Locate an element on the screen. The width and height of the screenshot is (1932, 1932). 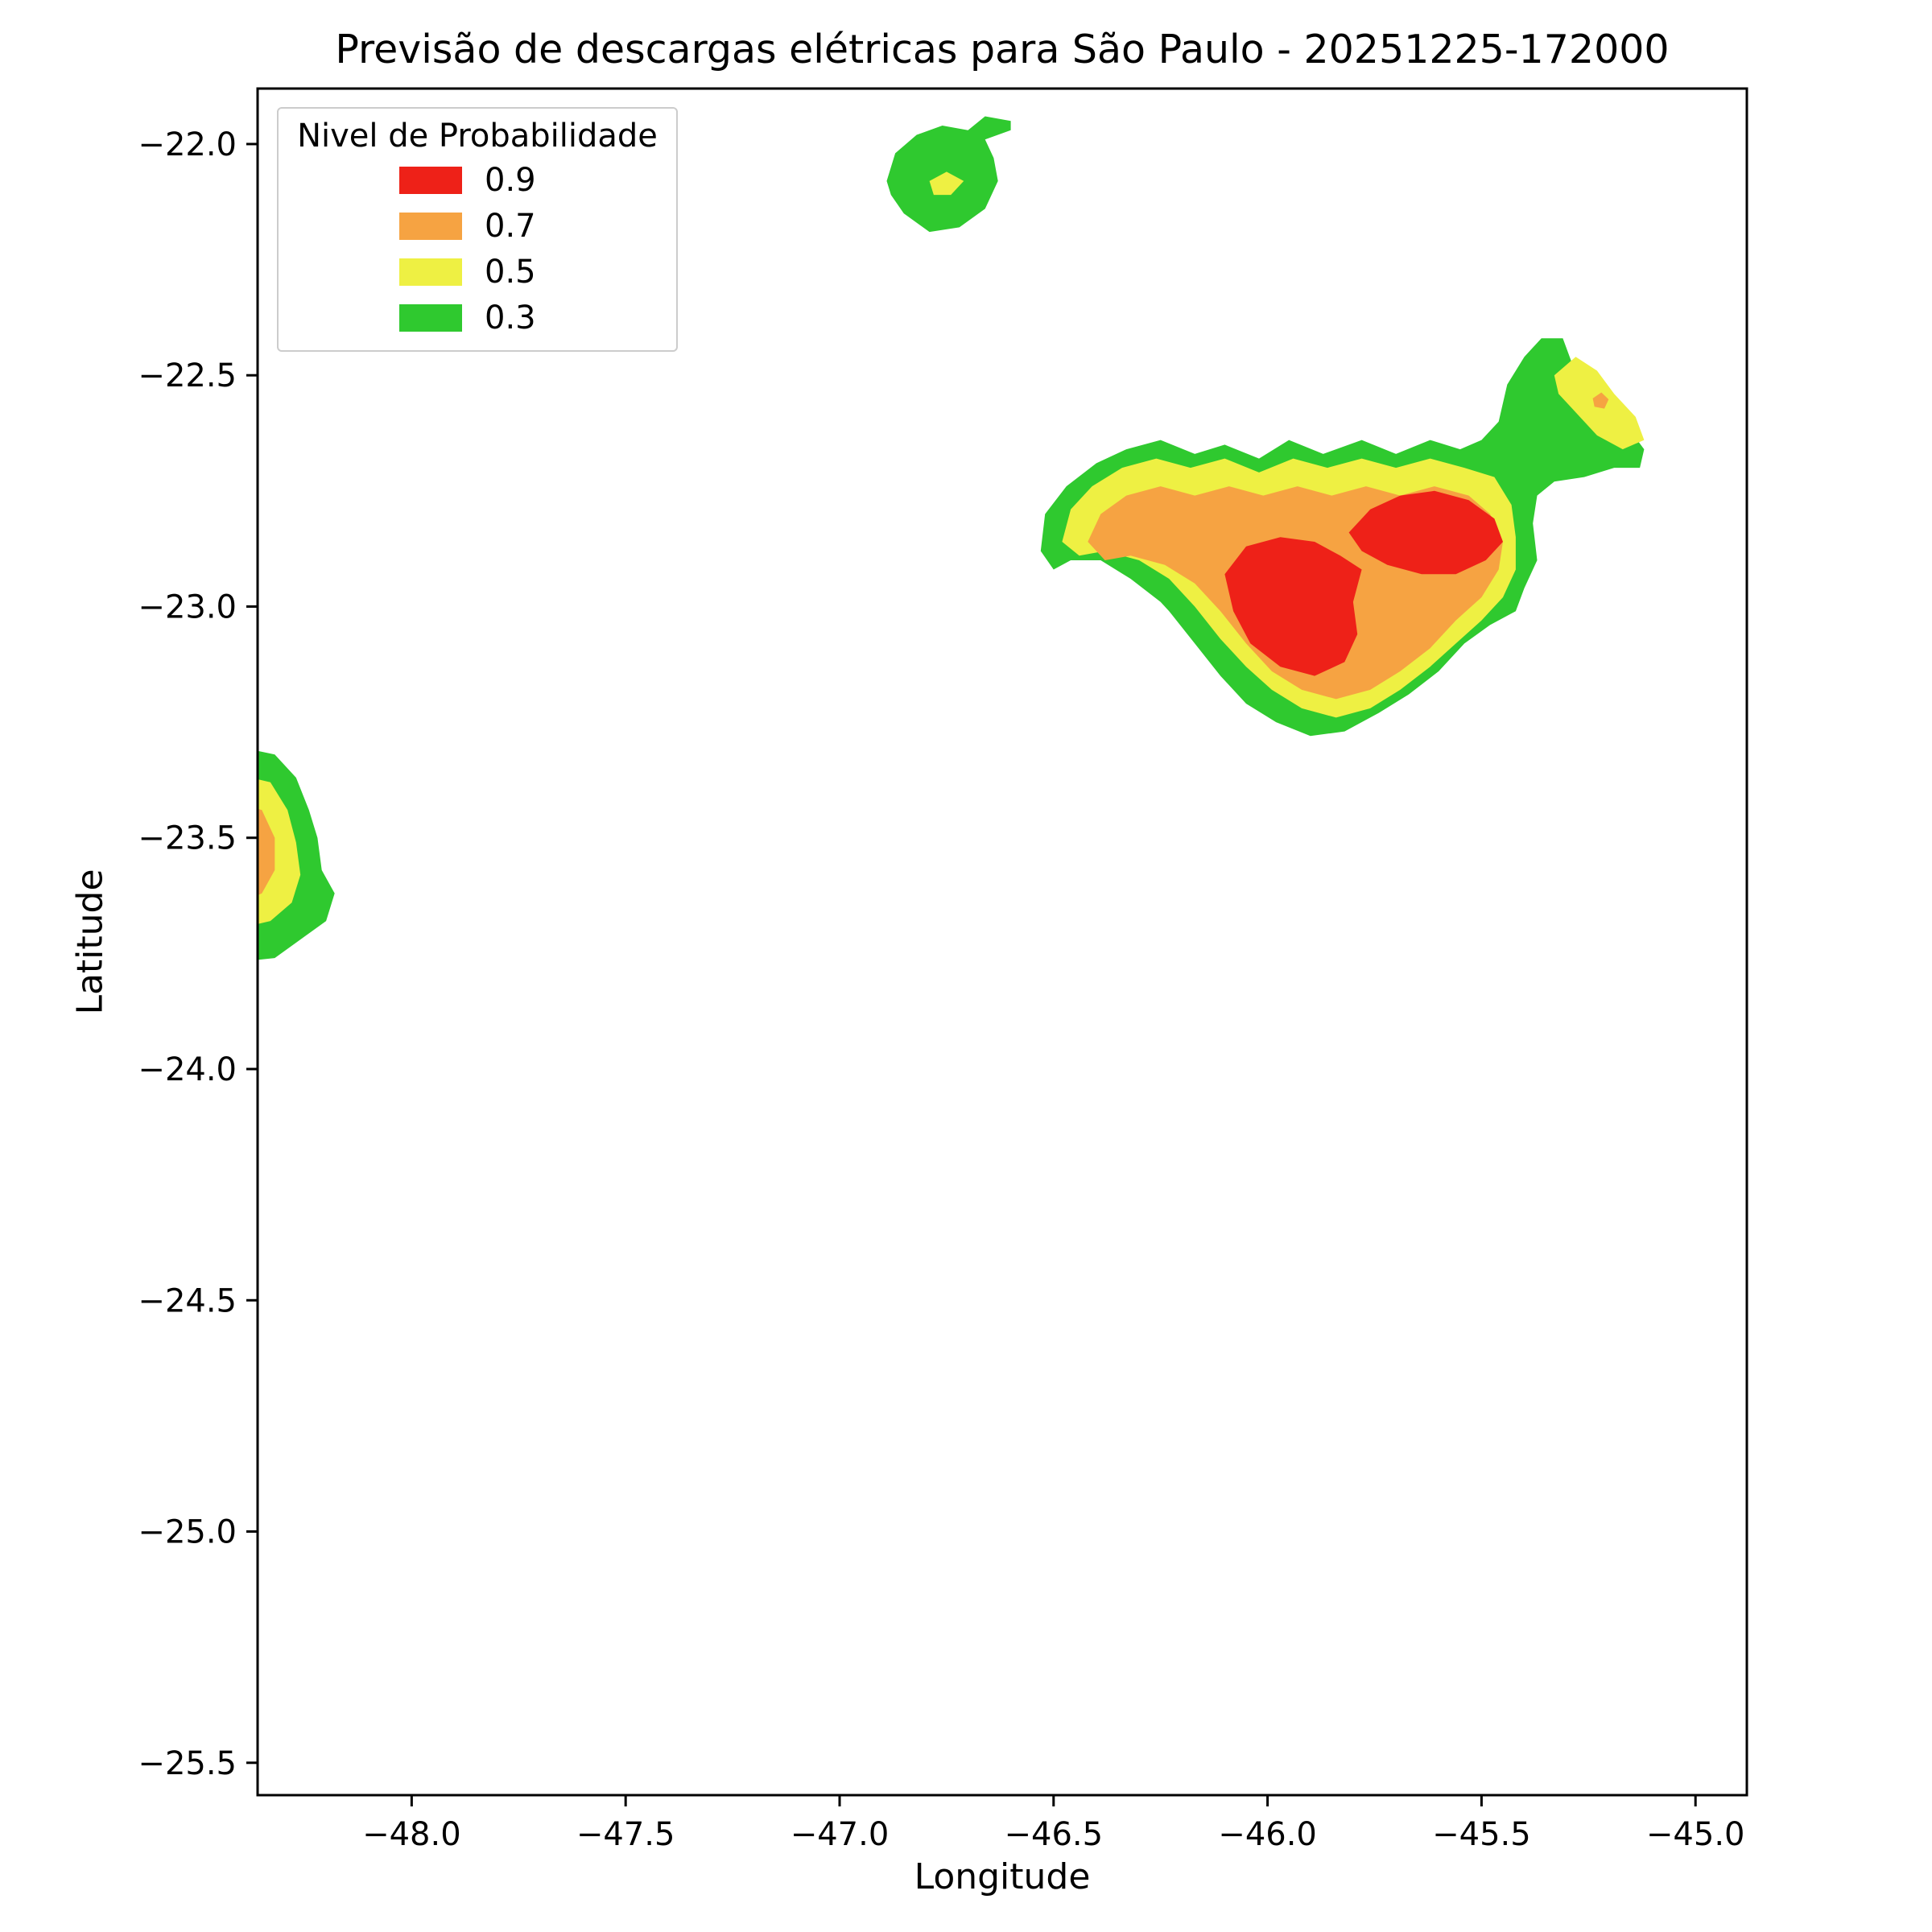
legend-title: Nivel de Probabilidade is located at coordinates (477, 136).